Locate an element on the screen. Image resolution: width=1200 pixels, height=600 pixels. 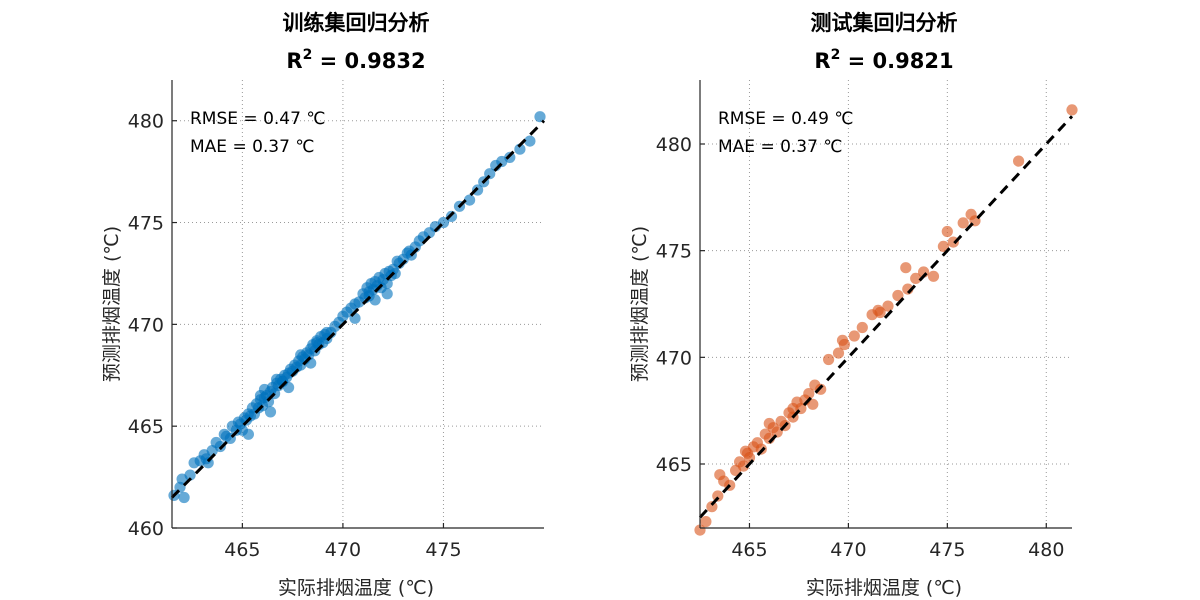
test-rmse-annotation: RMSE = 0.49 ℃ is located at coordinates (785, 119).